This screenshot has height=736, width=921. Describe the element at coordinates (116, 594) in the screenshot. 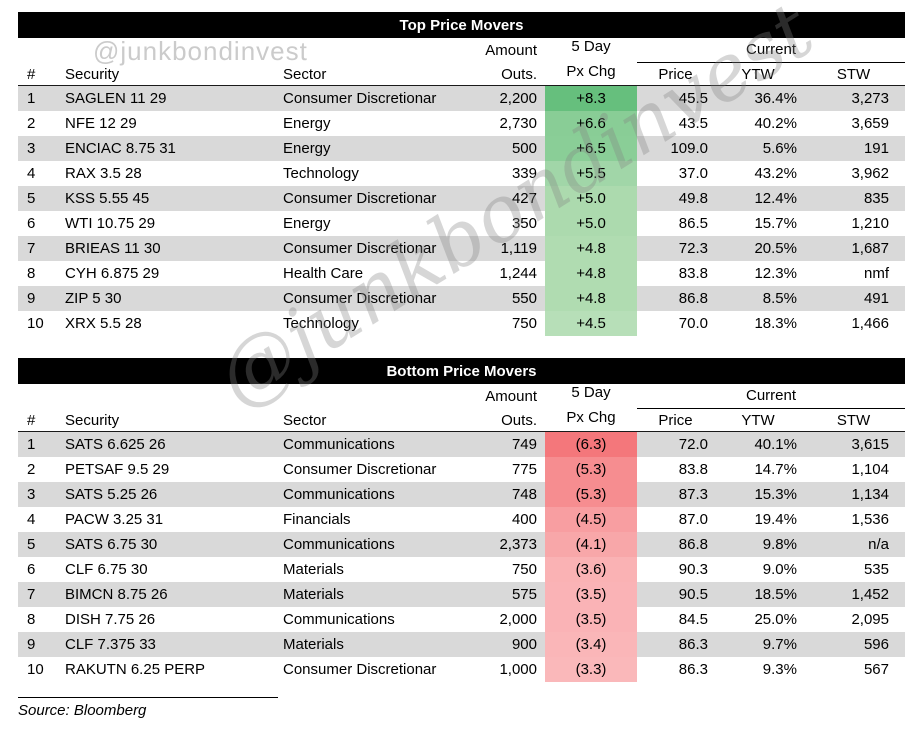

I see `cell-security: BIMCN 8.75 26` at that location.